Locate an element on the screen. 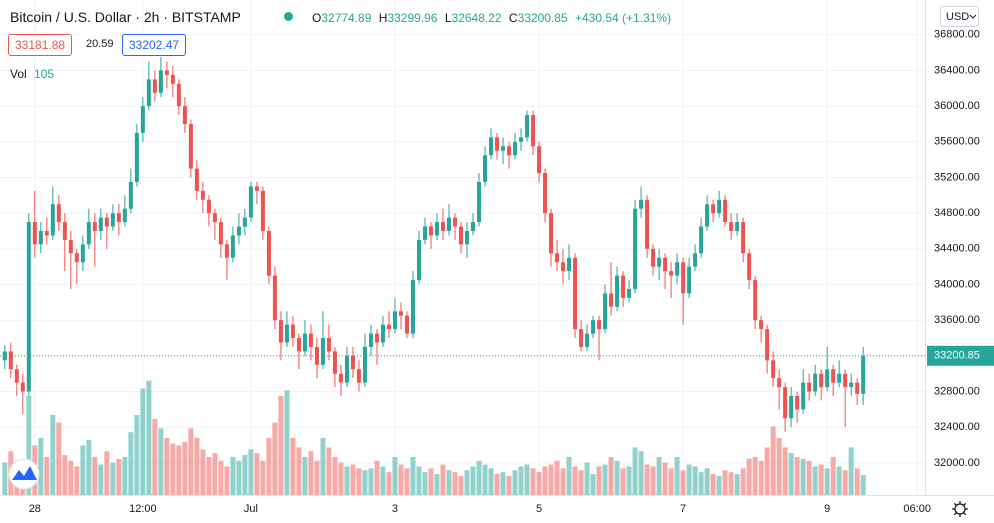 Image resolution: width=994 pixels, height=523 pixels. x-tick-label: 9 is located at coordinates (827, 509).